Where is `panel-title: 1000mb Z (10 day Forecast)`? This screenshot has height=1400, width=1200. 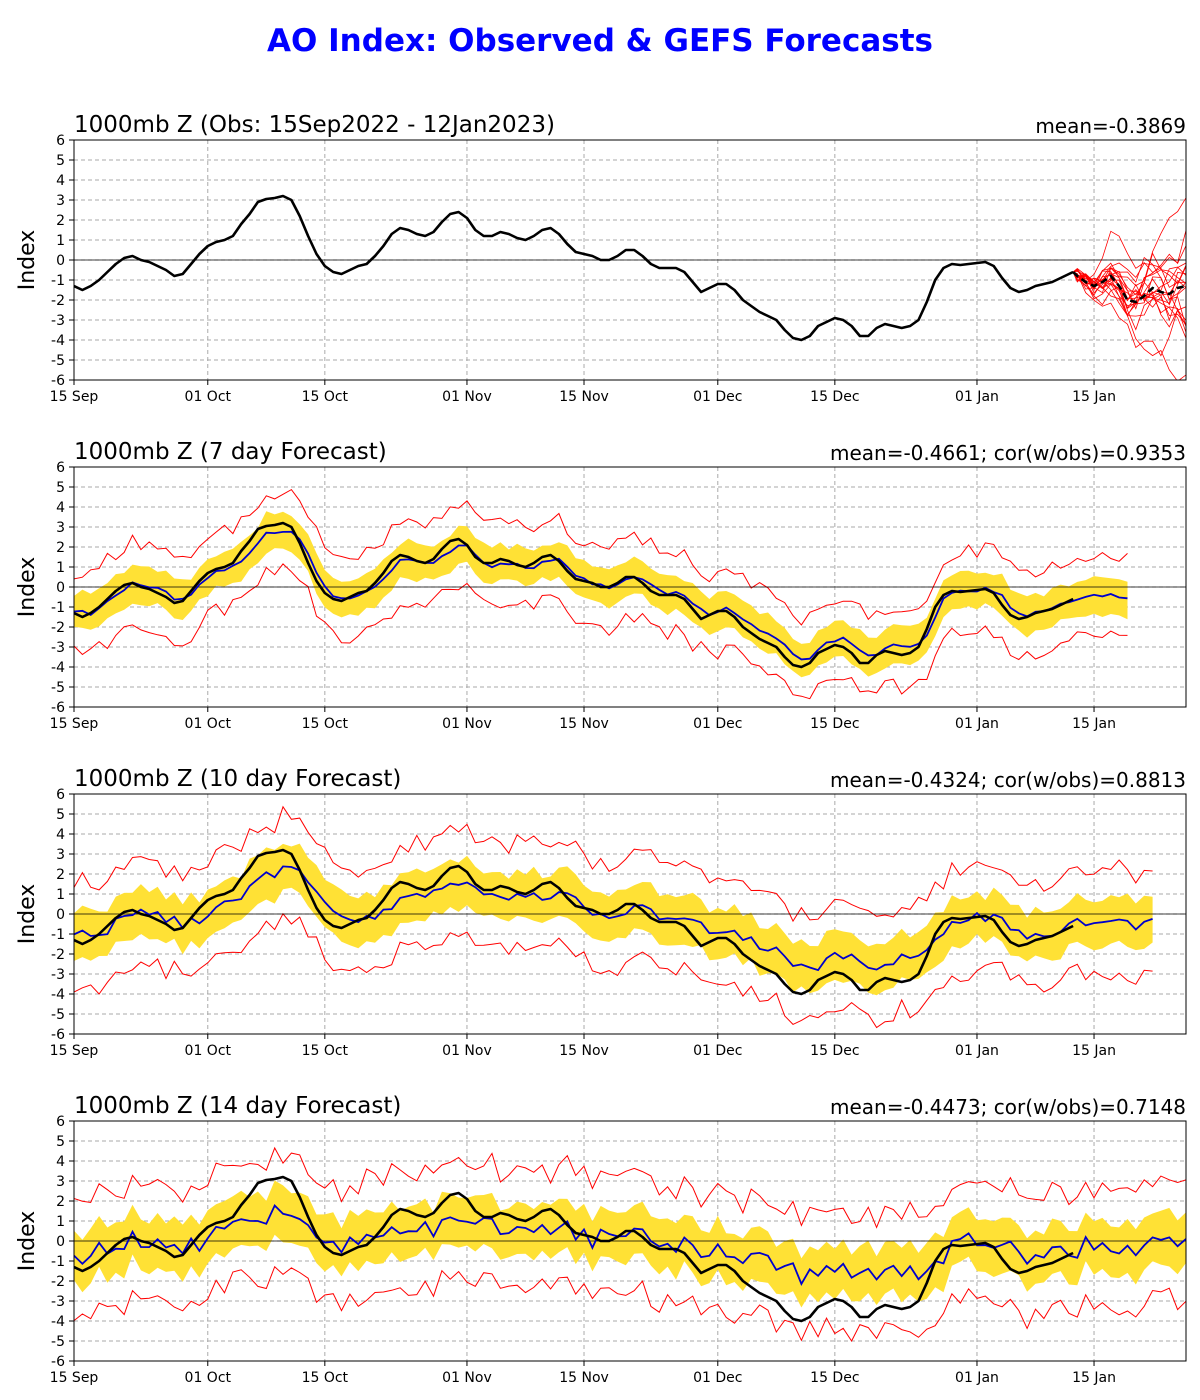 panel-title: 1000mb Z (10 day Forecast) is located at coordinates (237, 779).